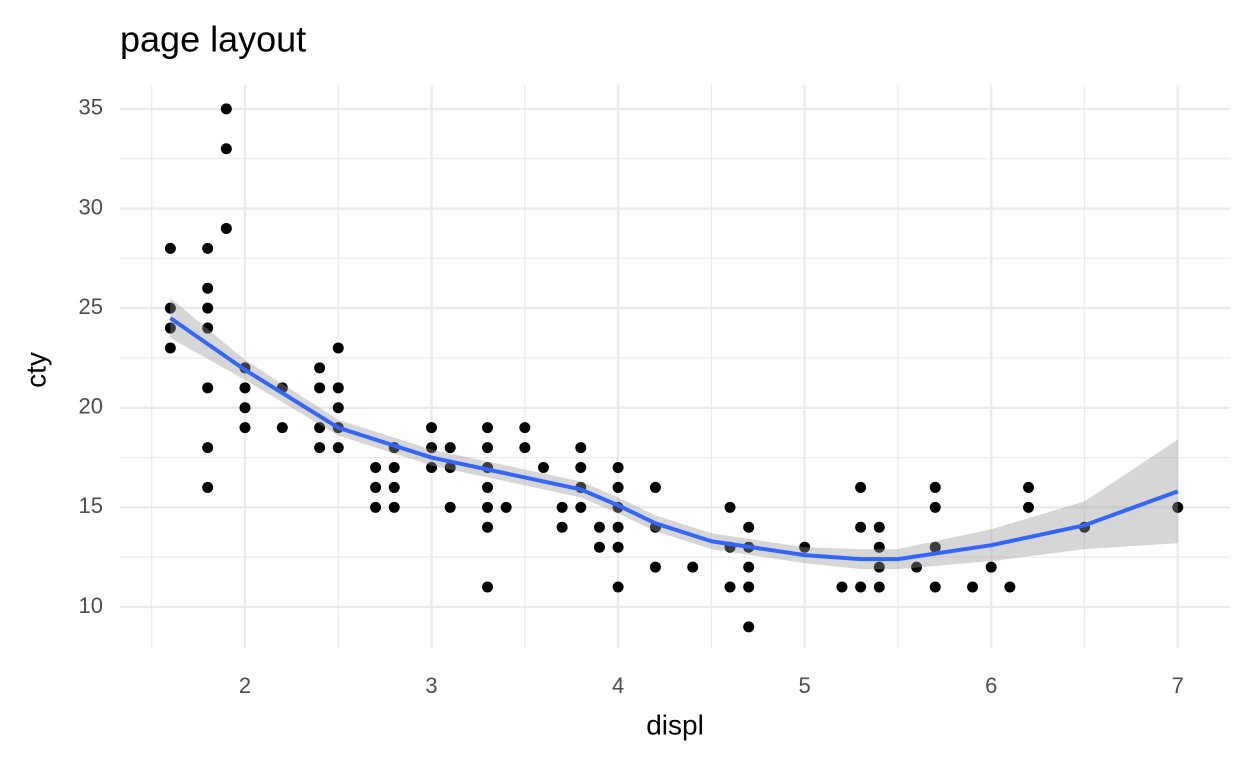 This screenshot has width=1248, height=773. Describe the element at coordinates (91, 206) in the screenshot. I see `y-tick-label: 30` at that location.